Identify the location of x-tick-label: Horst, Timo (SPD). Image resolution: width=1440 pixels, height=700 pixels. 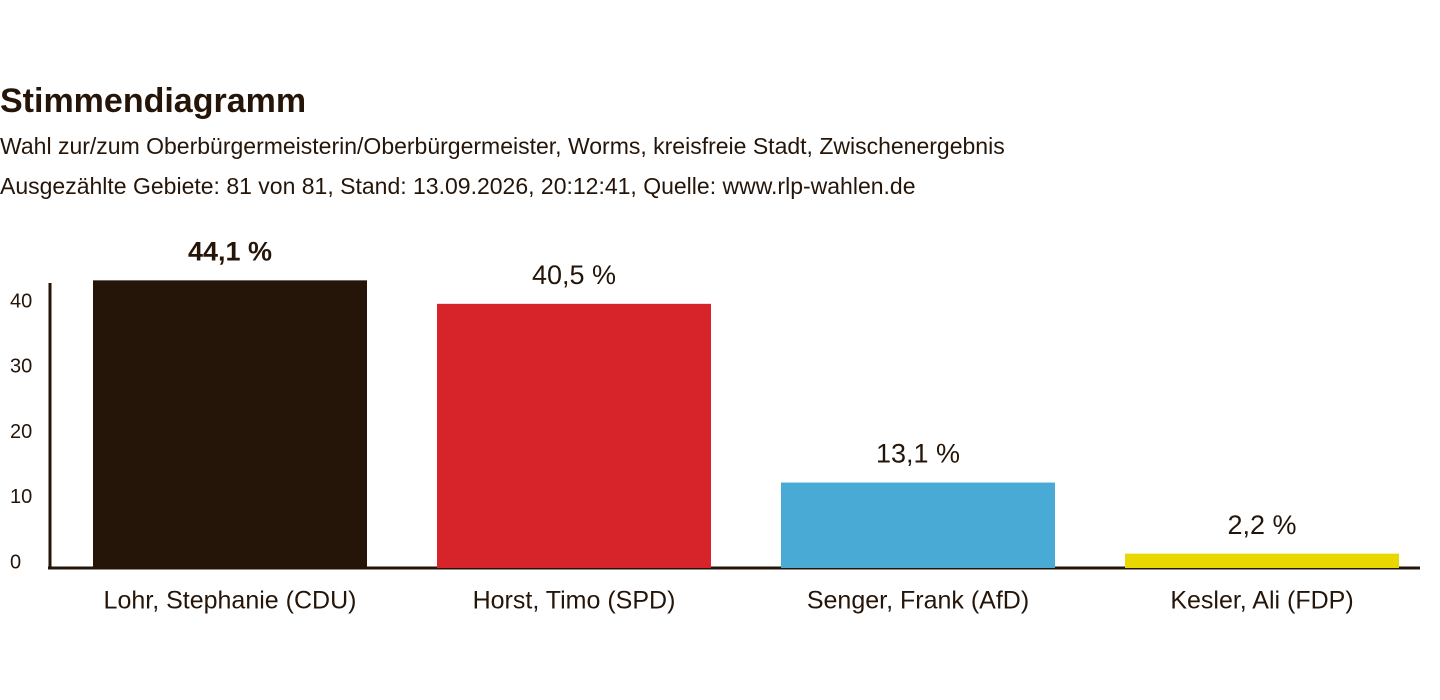
(574, 601).